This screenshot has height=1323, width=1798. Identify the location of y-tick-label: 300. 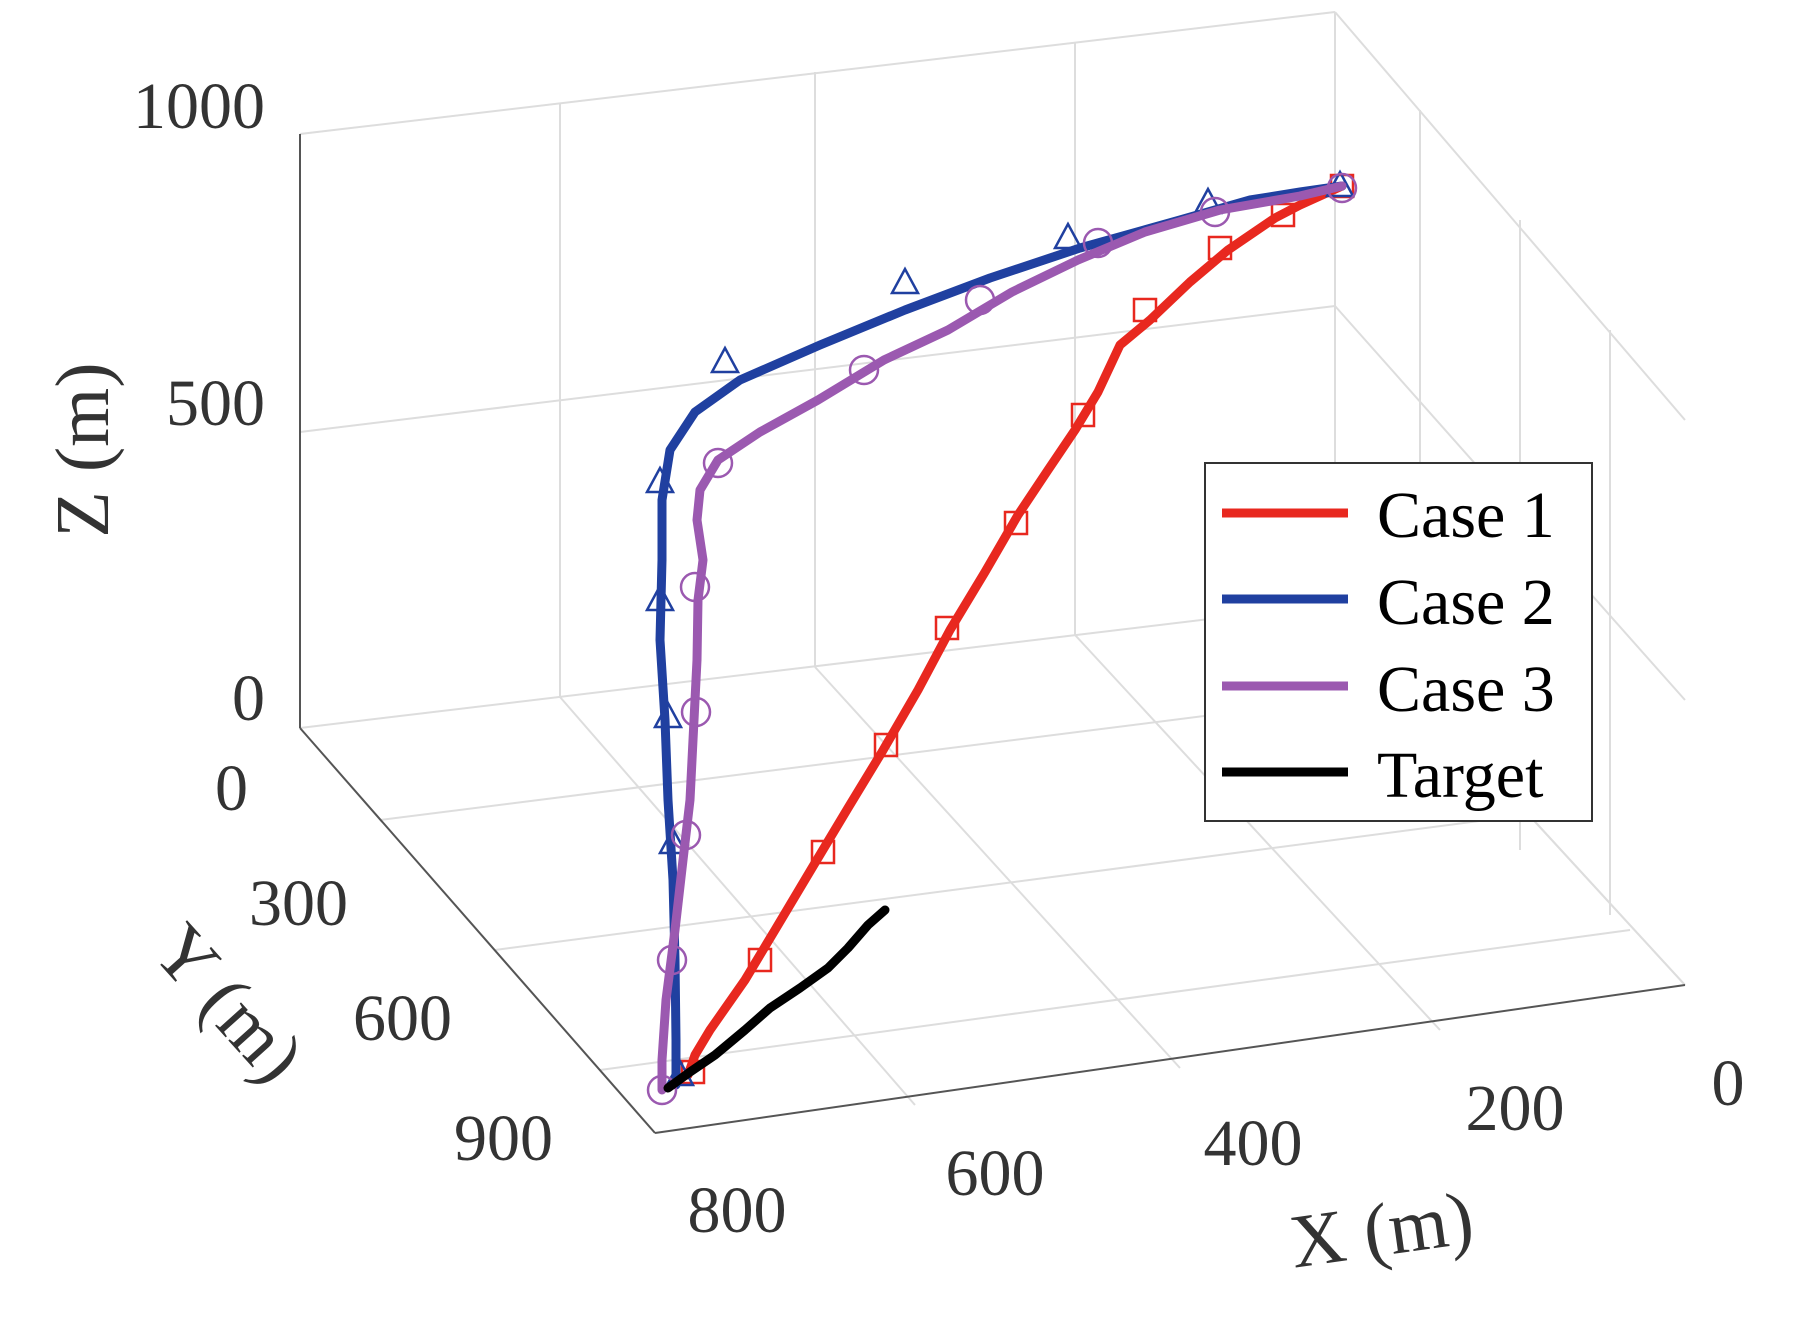
(298, 903).